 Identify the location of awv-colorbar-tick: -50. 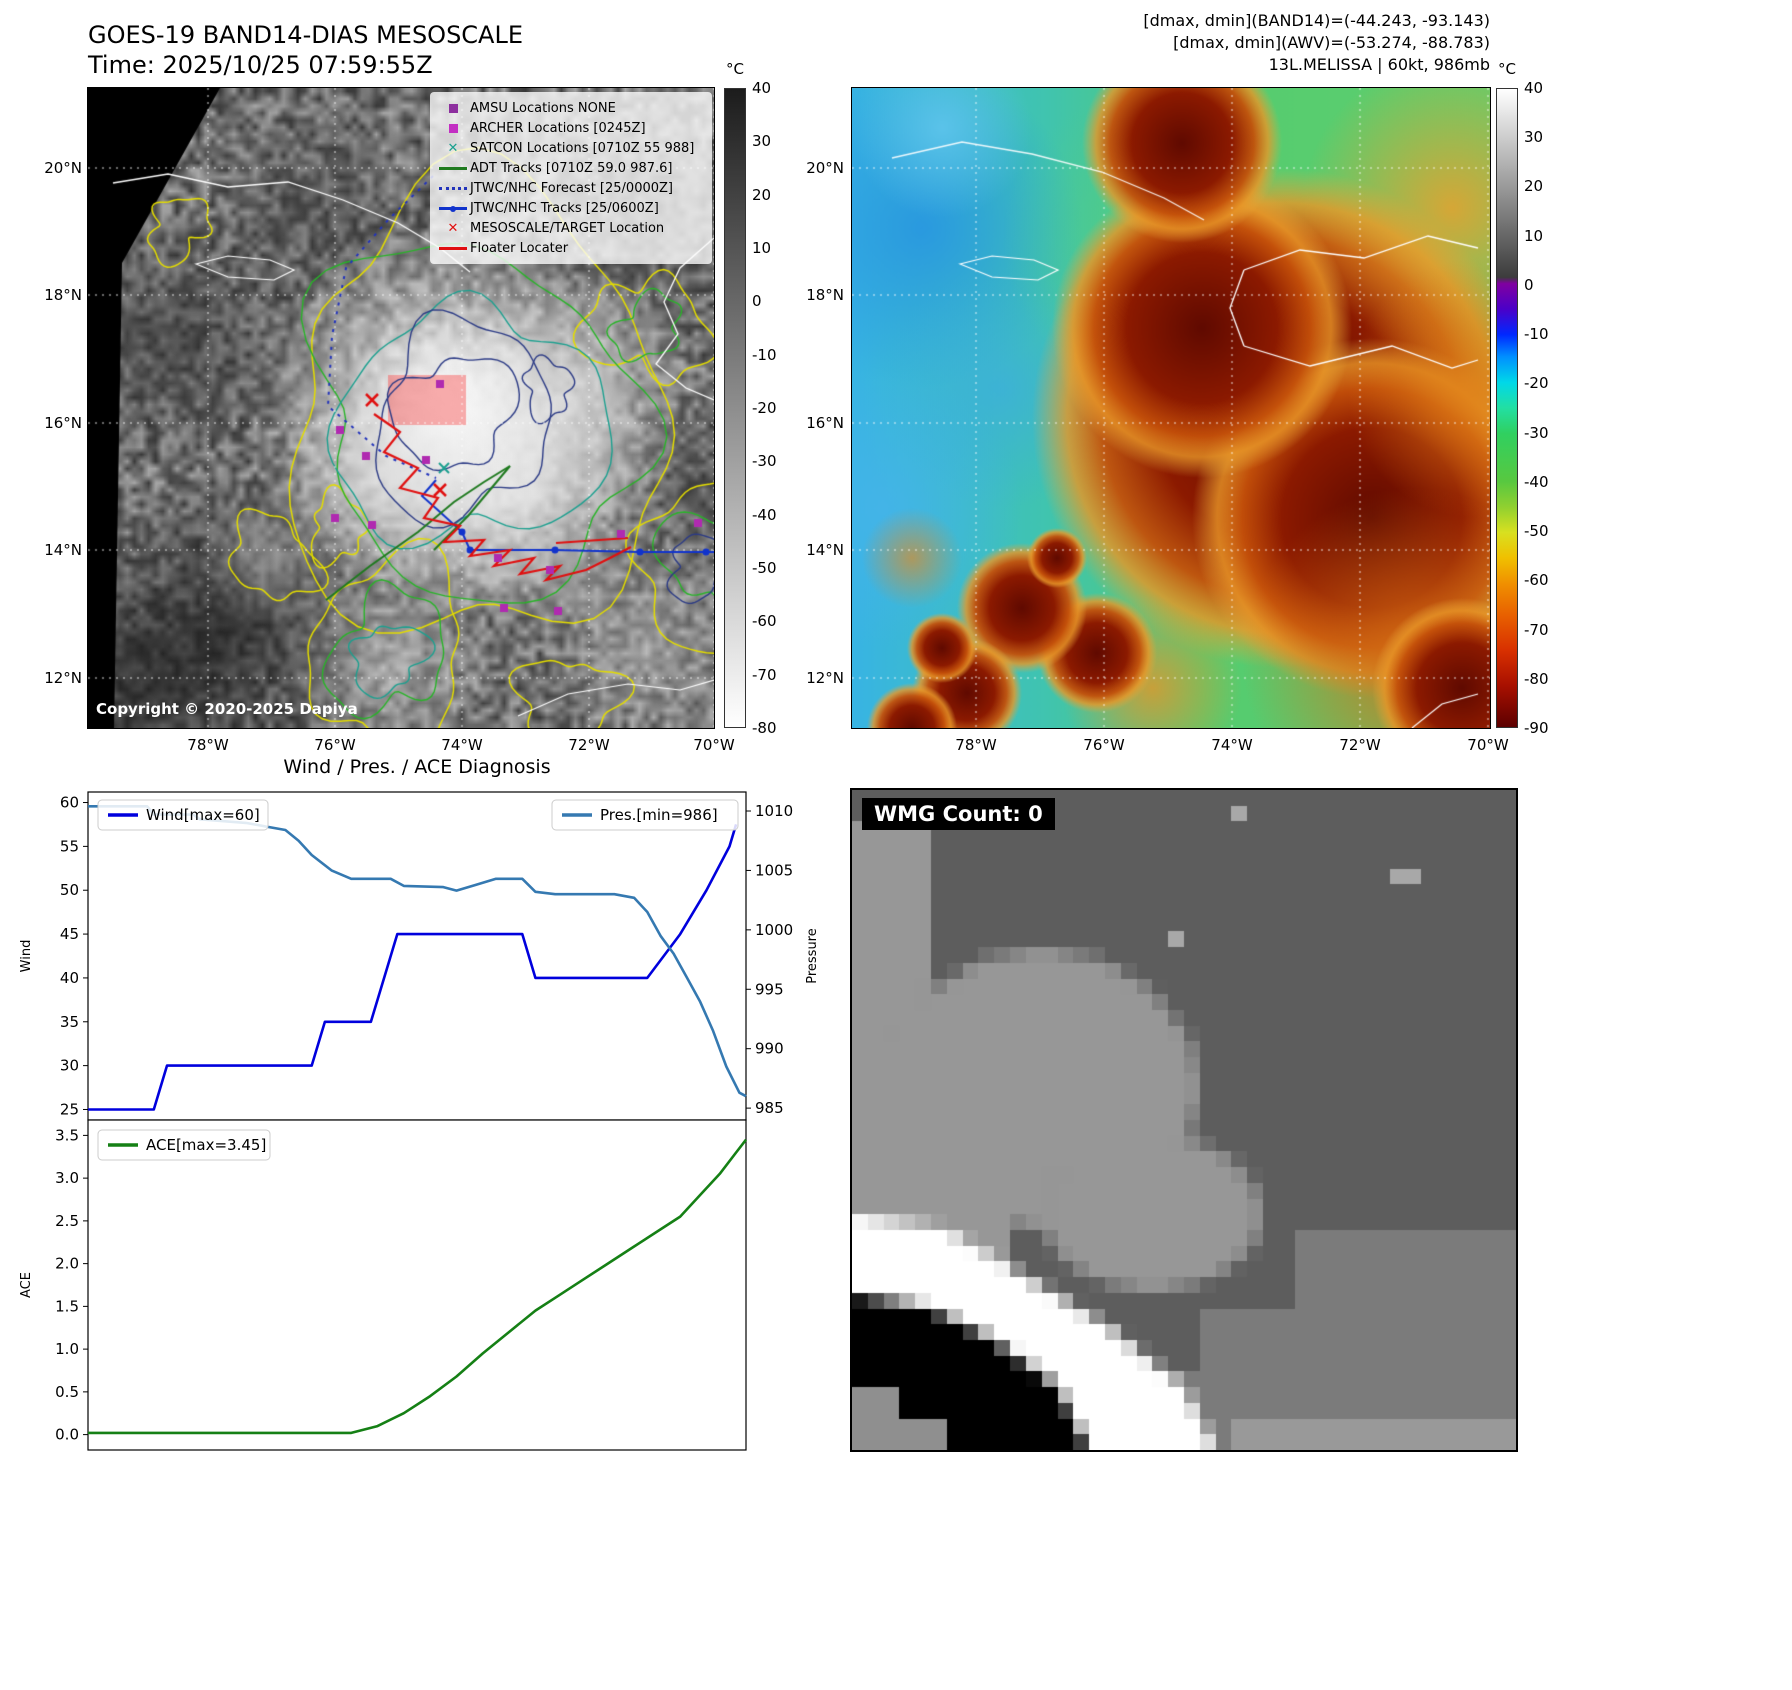
(1536, 531).